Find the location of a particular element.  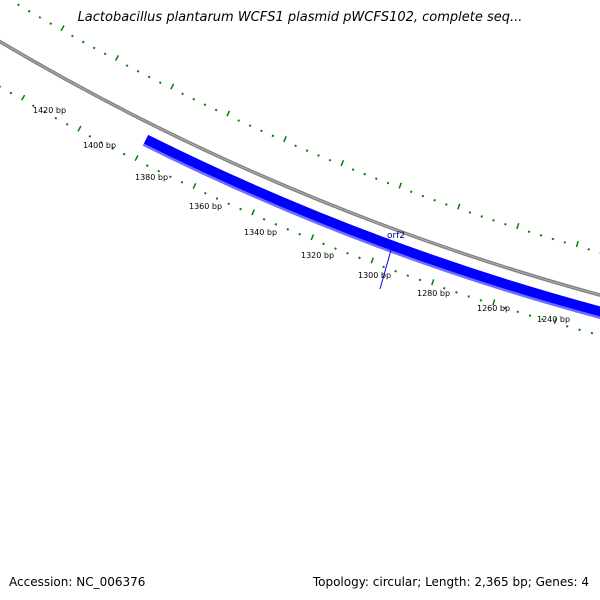

tick-label-1420: 1420 bp is located at coordinates (49, 110).